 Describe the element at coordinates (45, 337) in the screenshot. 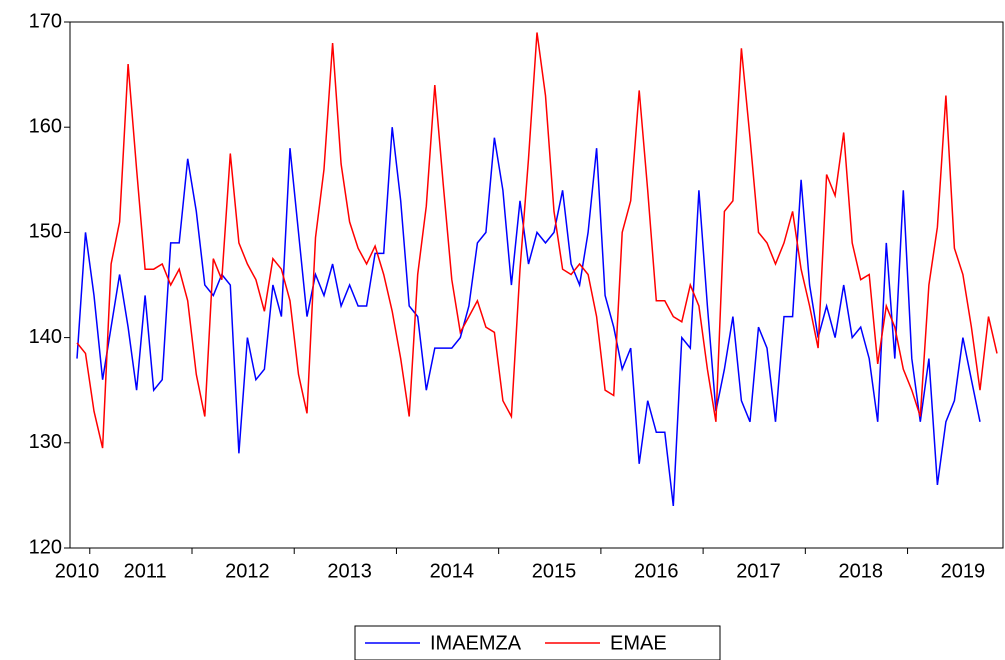

I see `y-tick-label: 140` at that location.